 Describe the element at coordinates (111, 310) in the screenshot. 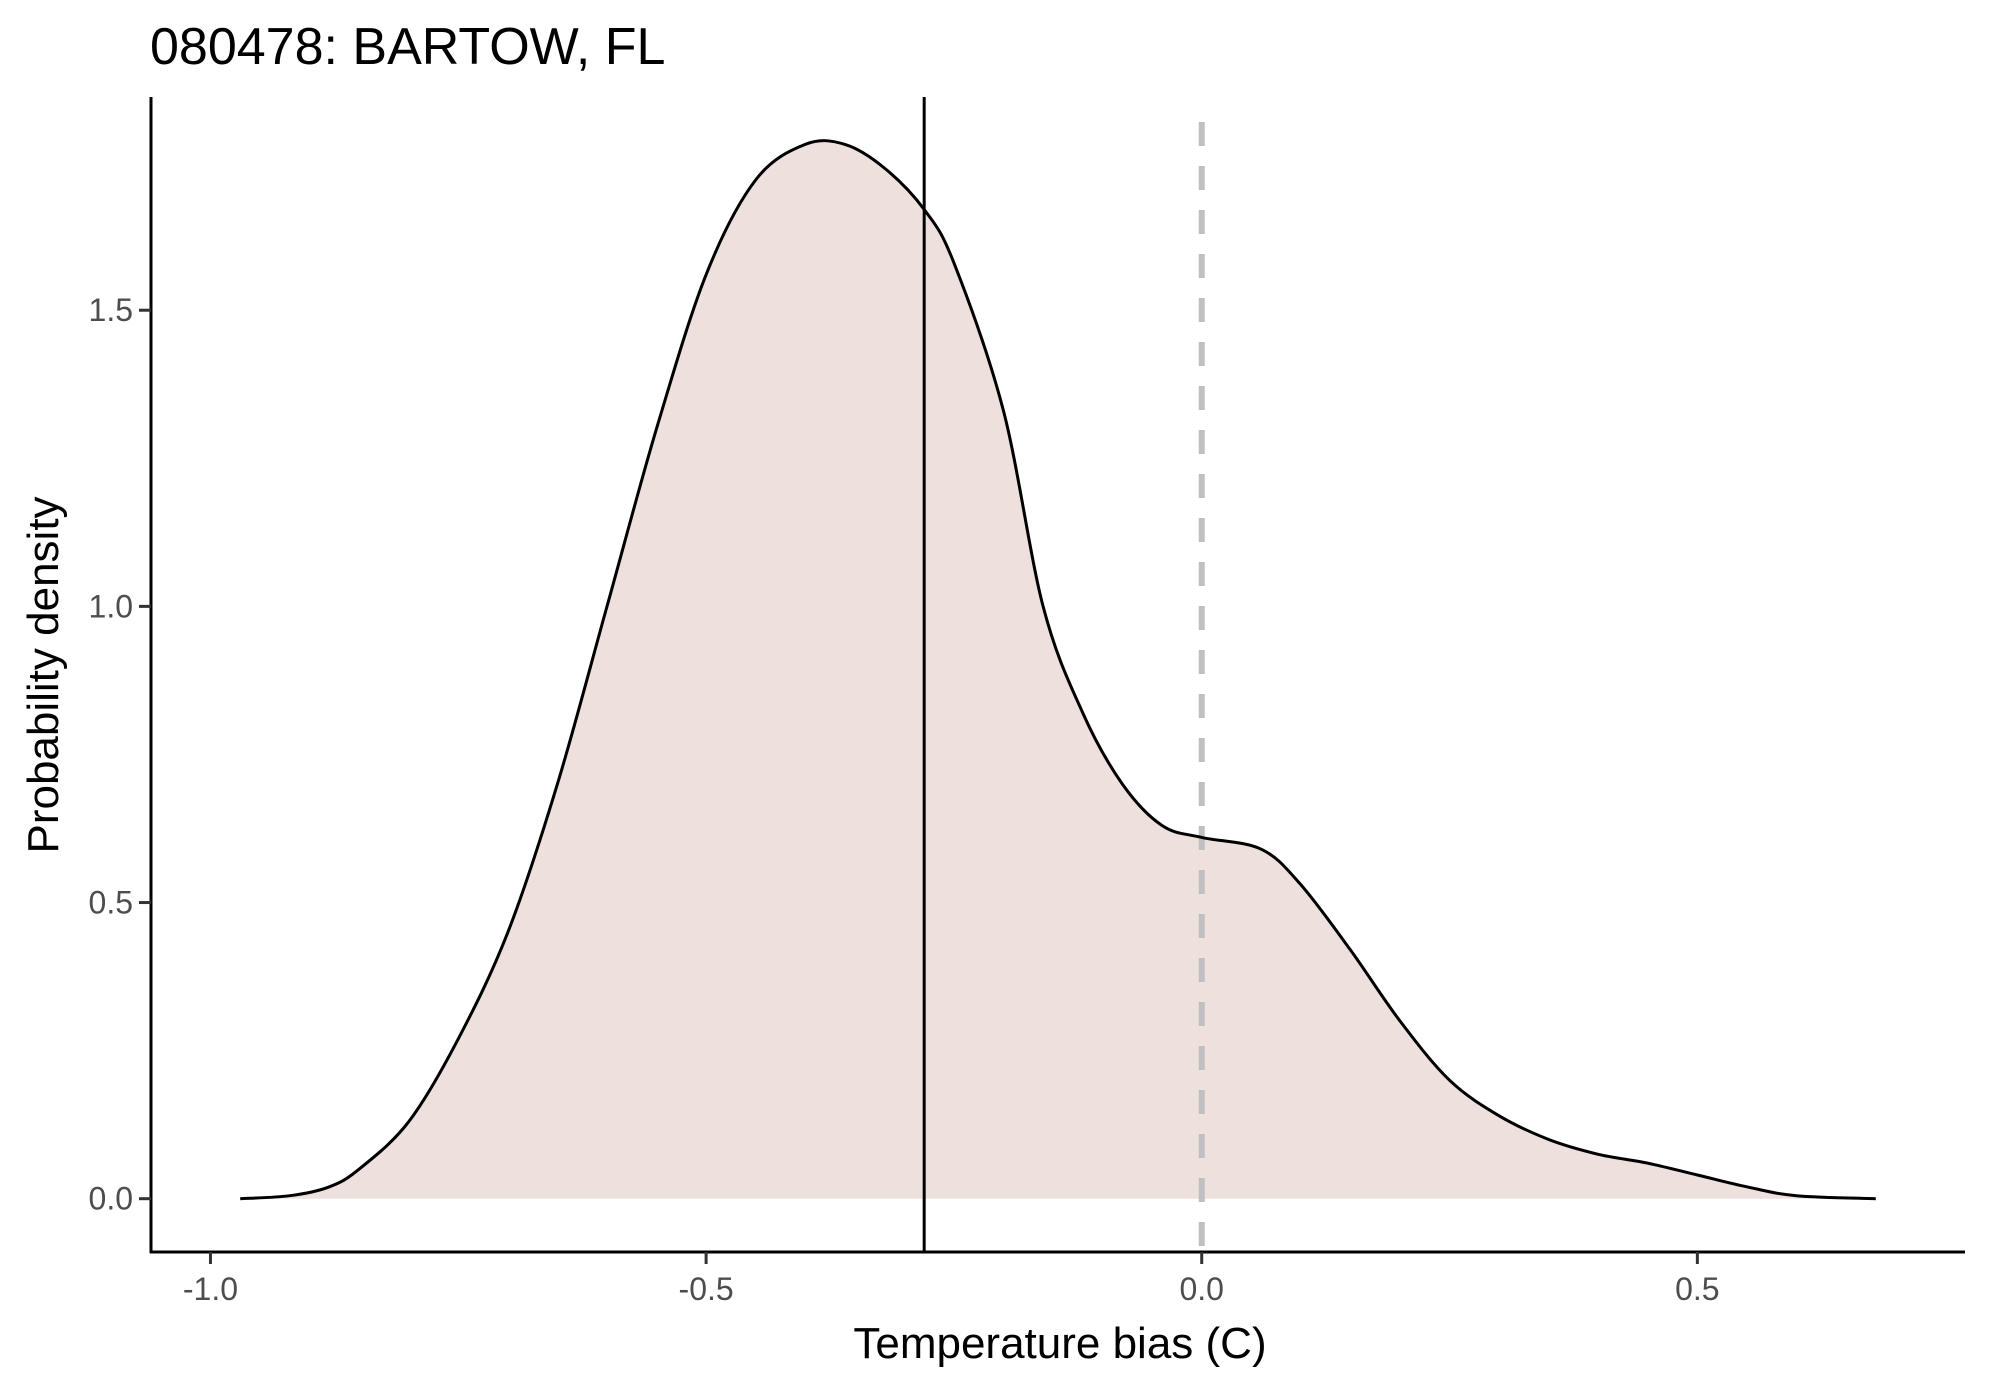

I see `y-tick-label: 1.5` at that location.